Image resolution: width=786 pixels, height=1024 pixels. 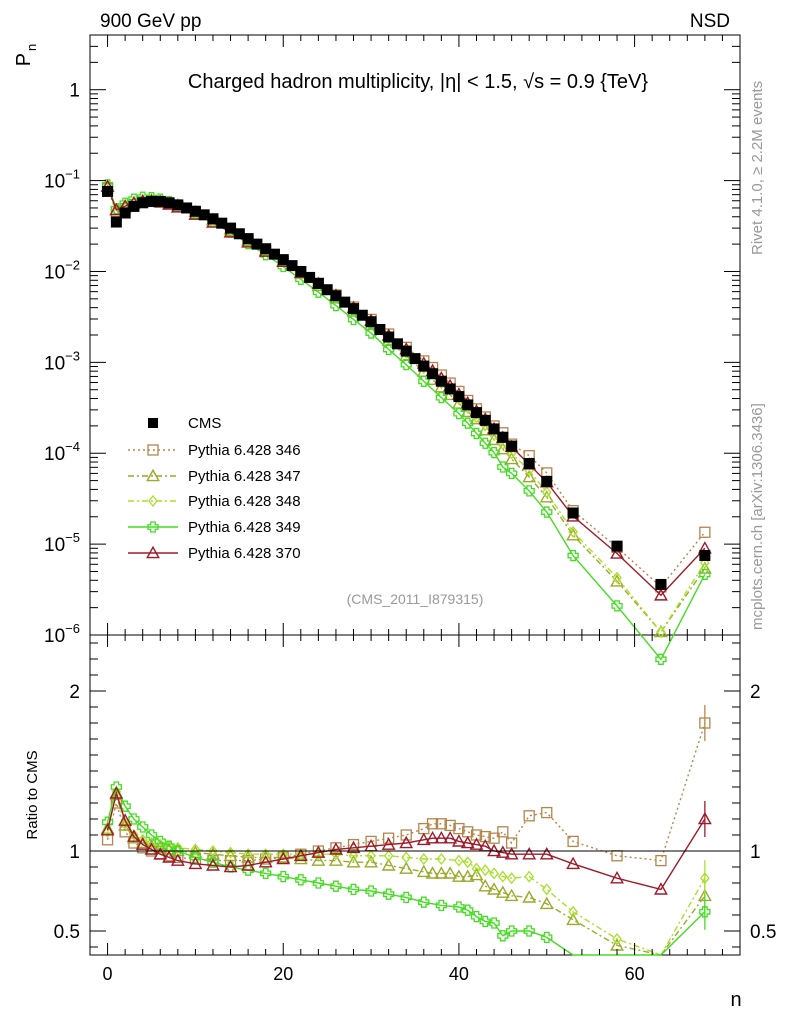 I want to click on ratio-line, so click(x=406, y=873).